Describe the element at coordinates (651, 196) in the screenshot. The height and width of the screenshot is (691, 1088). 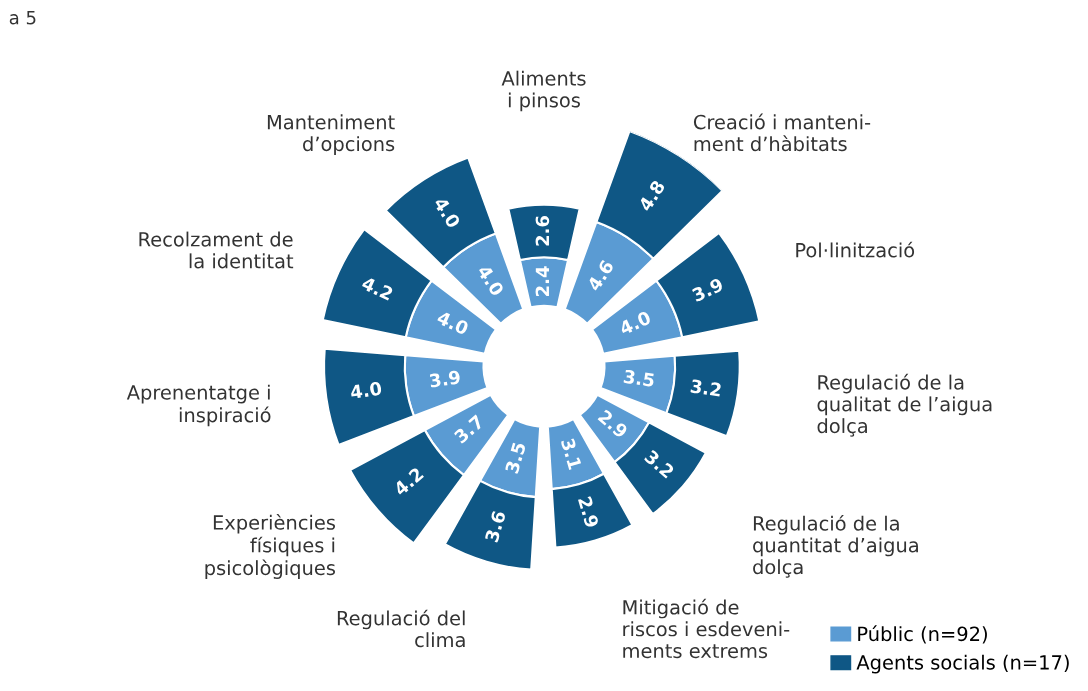
I see `data-label: 4.8` at that location.